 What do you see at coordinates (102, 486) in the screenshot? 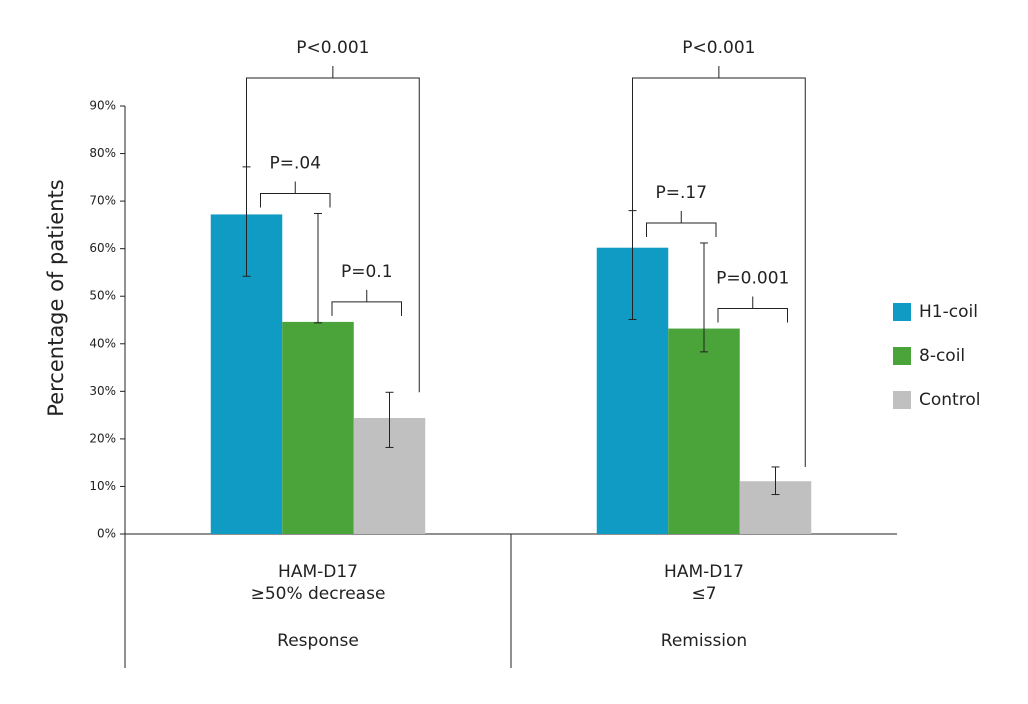
I see `y-tick-label: 10%` at bounding box center [102, 486].